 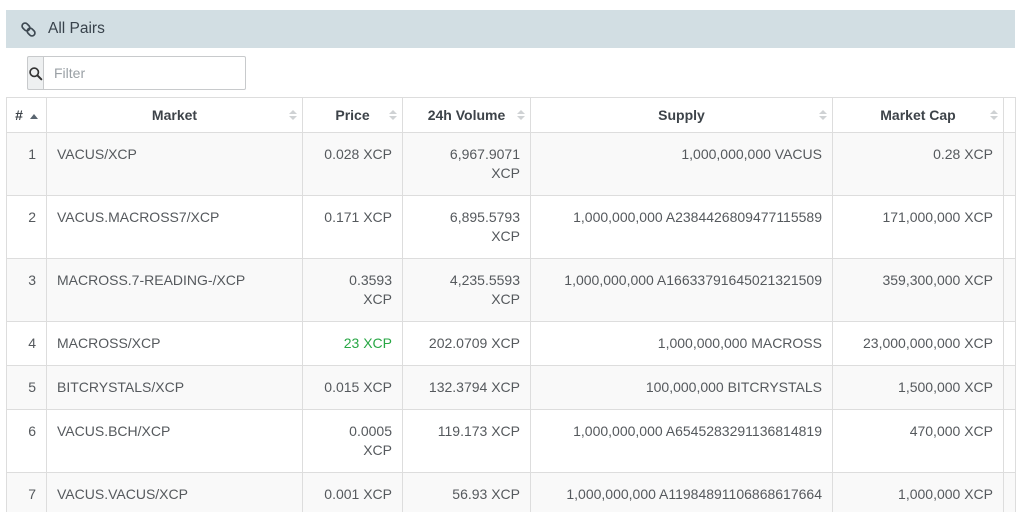 I want to click on filter-group, so click(x=136, y=73).